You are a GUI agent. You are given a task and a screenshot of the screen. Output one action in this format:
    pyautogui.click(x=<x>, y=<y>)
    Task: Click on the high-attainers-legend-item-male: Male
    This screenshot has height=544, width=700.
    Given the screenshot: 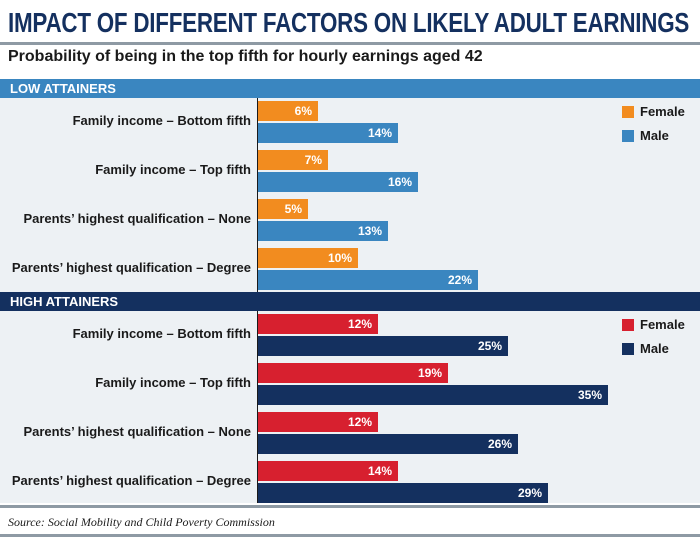 What is the action you would take?
    pyautogui.click(x=645, y=349)
    